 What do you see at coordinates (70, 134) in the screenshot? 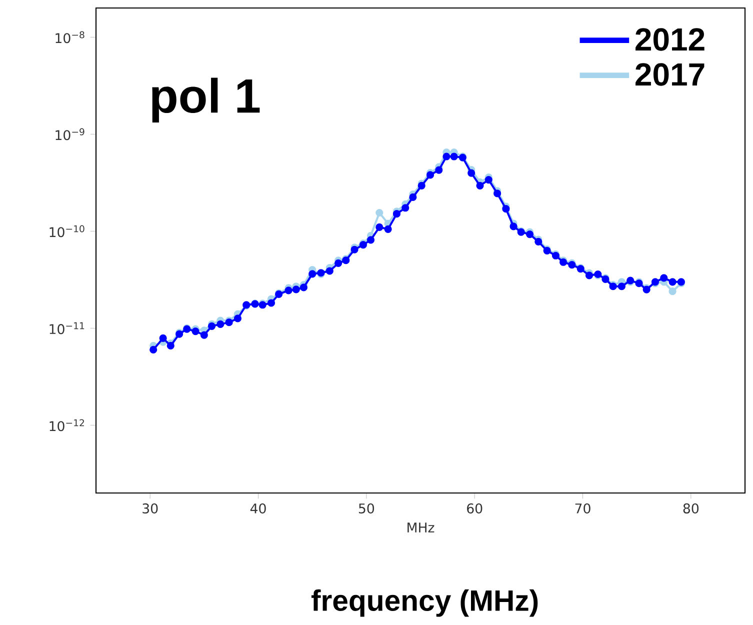
I see `y-tick-label: 10$^{−9}$` at bounding box center [70, 134].